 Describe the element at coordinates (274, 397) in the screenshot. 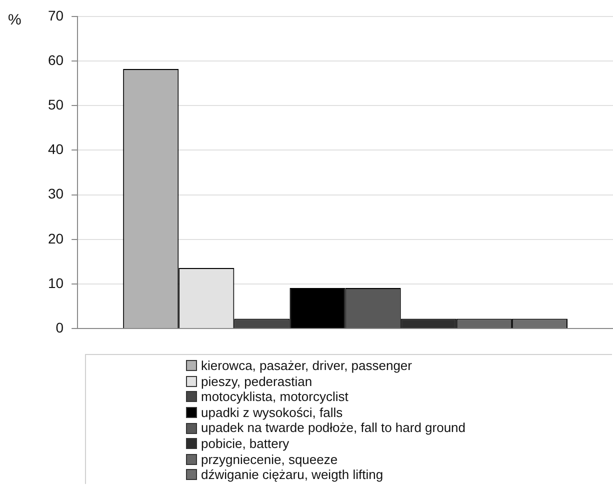

I see `legend-label: motocyklista, motorcyclist` at that location.